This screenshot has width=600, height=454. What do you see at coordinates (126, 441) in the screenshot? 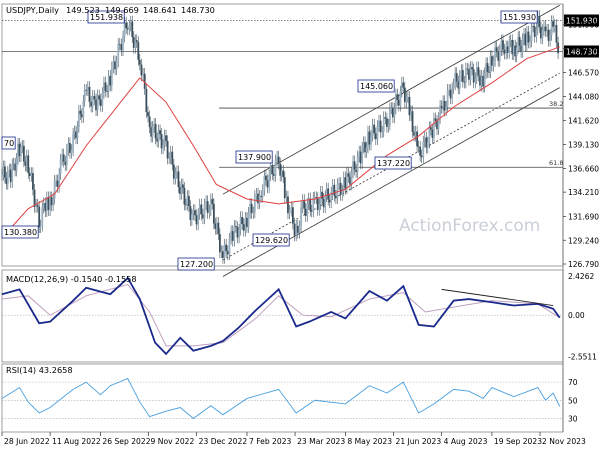
I see `x-tick-label: 26 Sep 2022` at bounding box center [126, 441].